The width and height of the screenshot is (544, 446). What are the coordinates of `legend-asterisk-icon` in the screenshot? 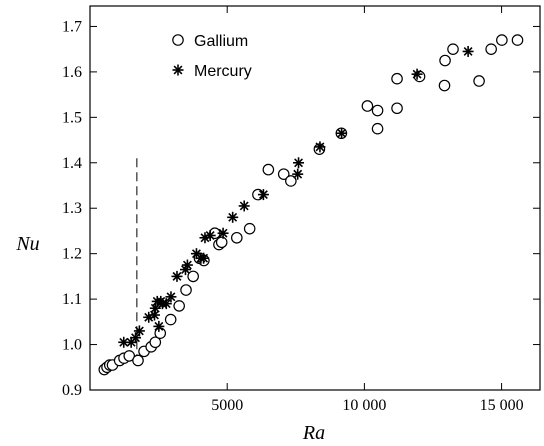 It's located at (178, 70).